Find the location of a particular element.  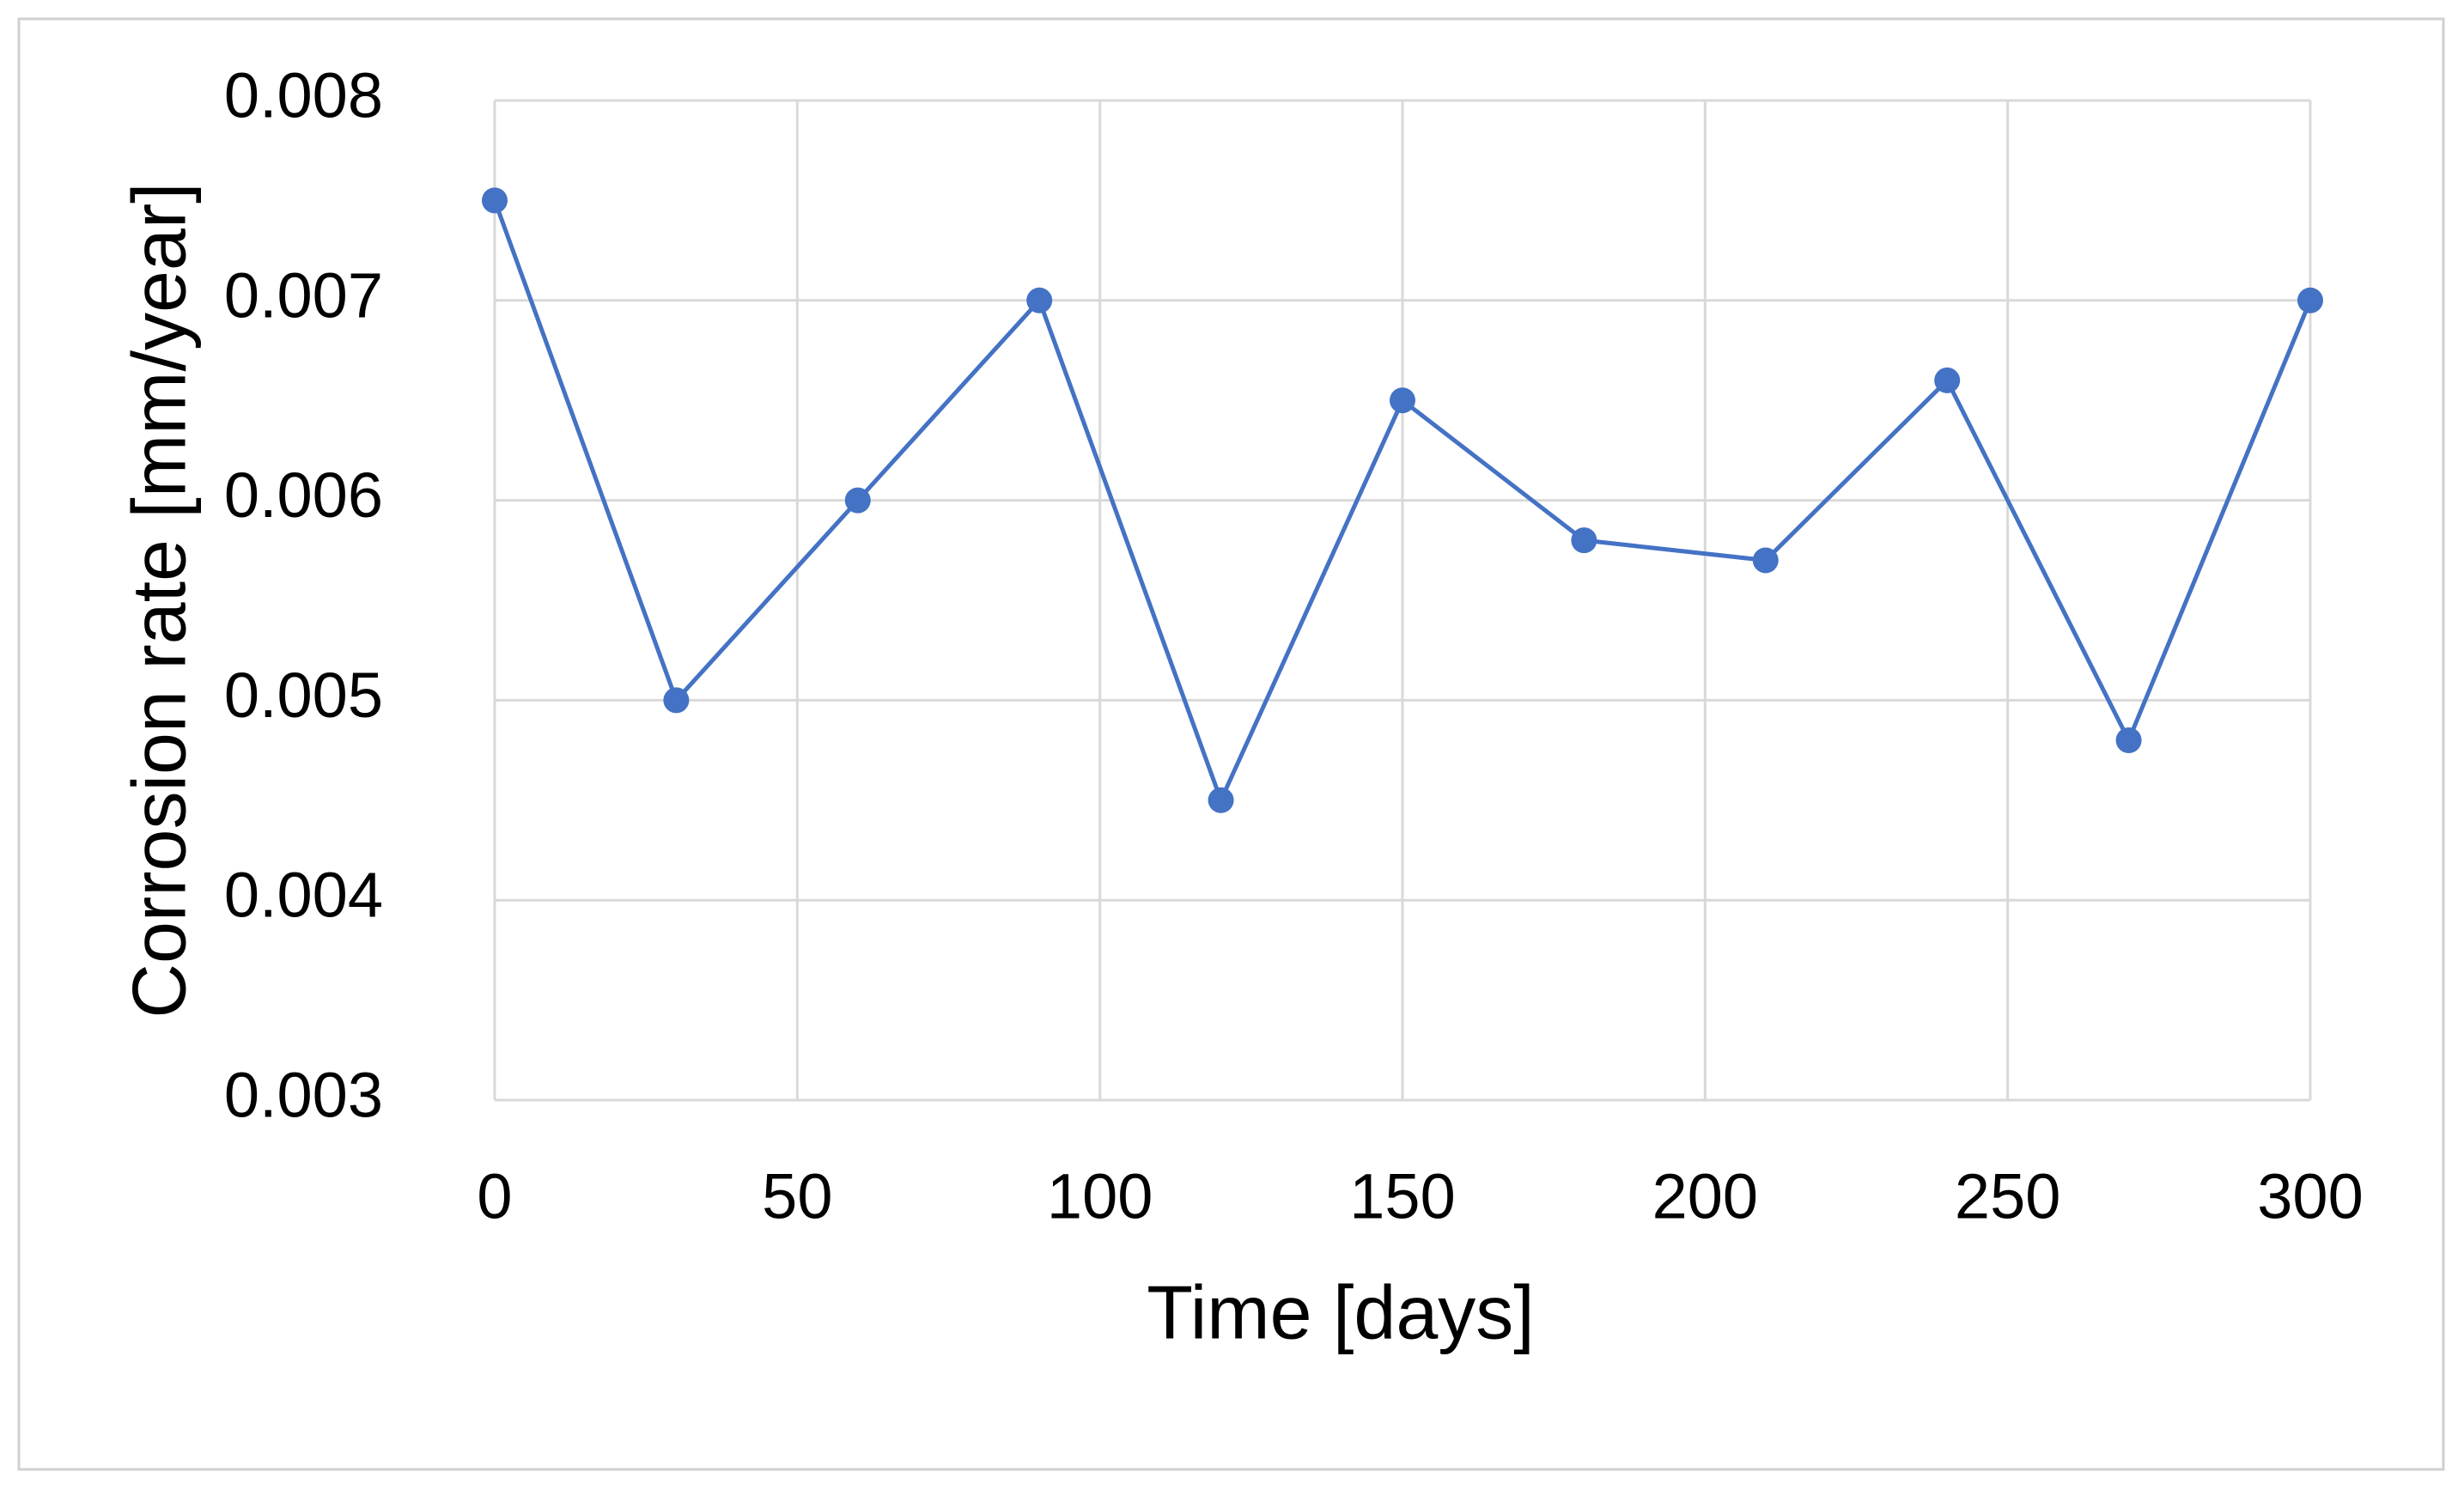

y-tick-label: 0.006 is located at coordinates (303, 495).